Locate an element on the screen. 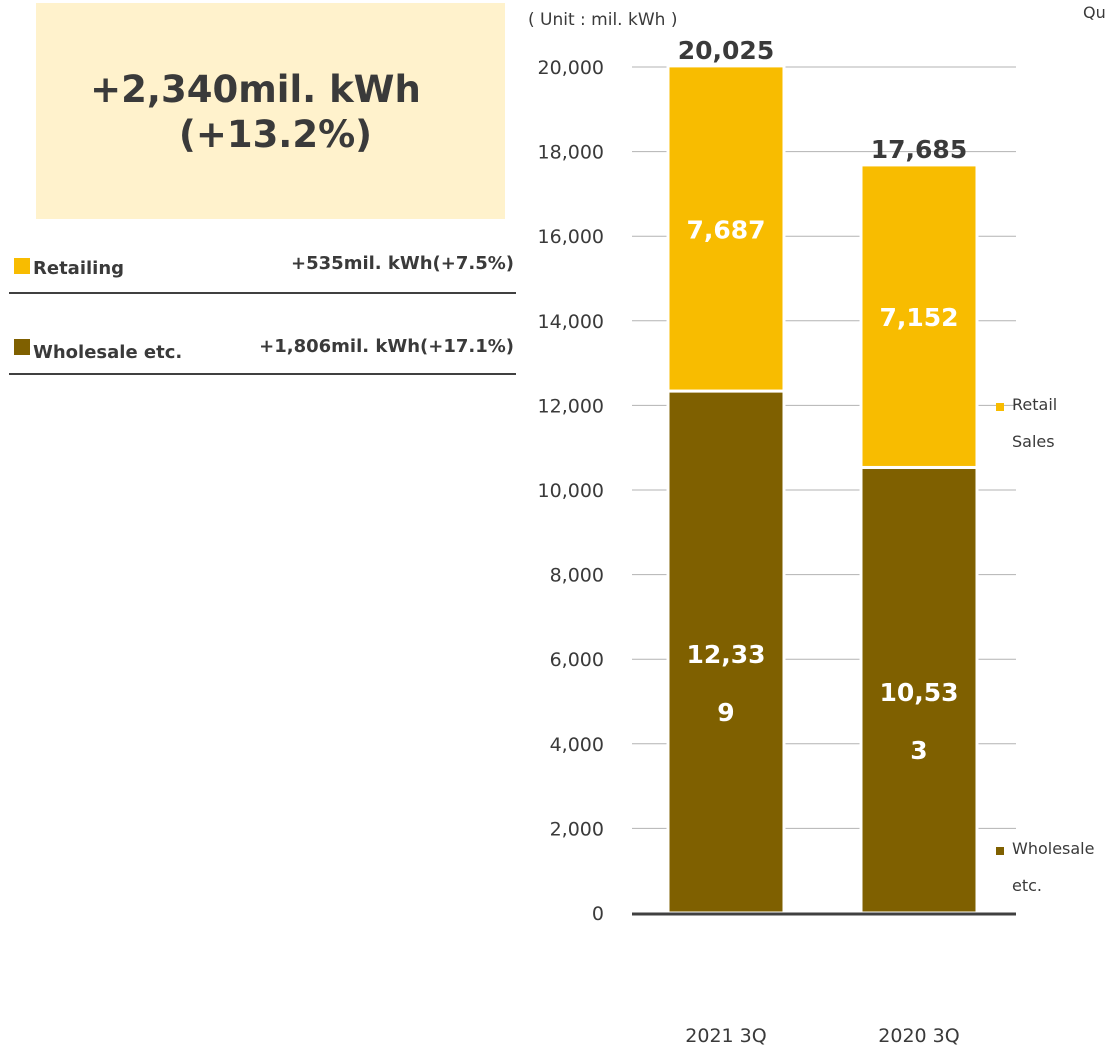 The width and height of the screenshot is (1105, 1051). y-tick-label: 0 is located at coordinates (598, 914).